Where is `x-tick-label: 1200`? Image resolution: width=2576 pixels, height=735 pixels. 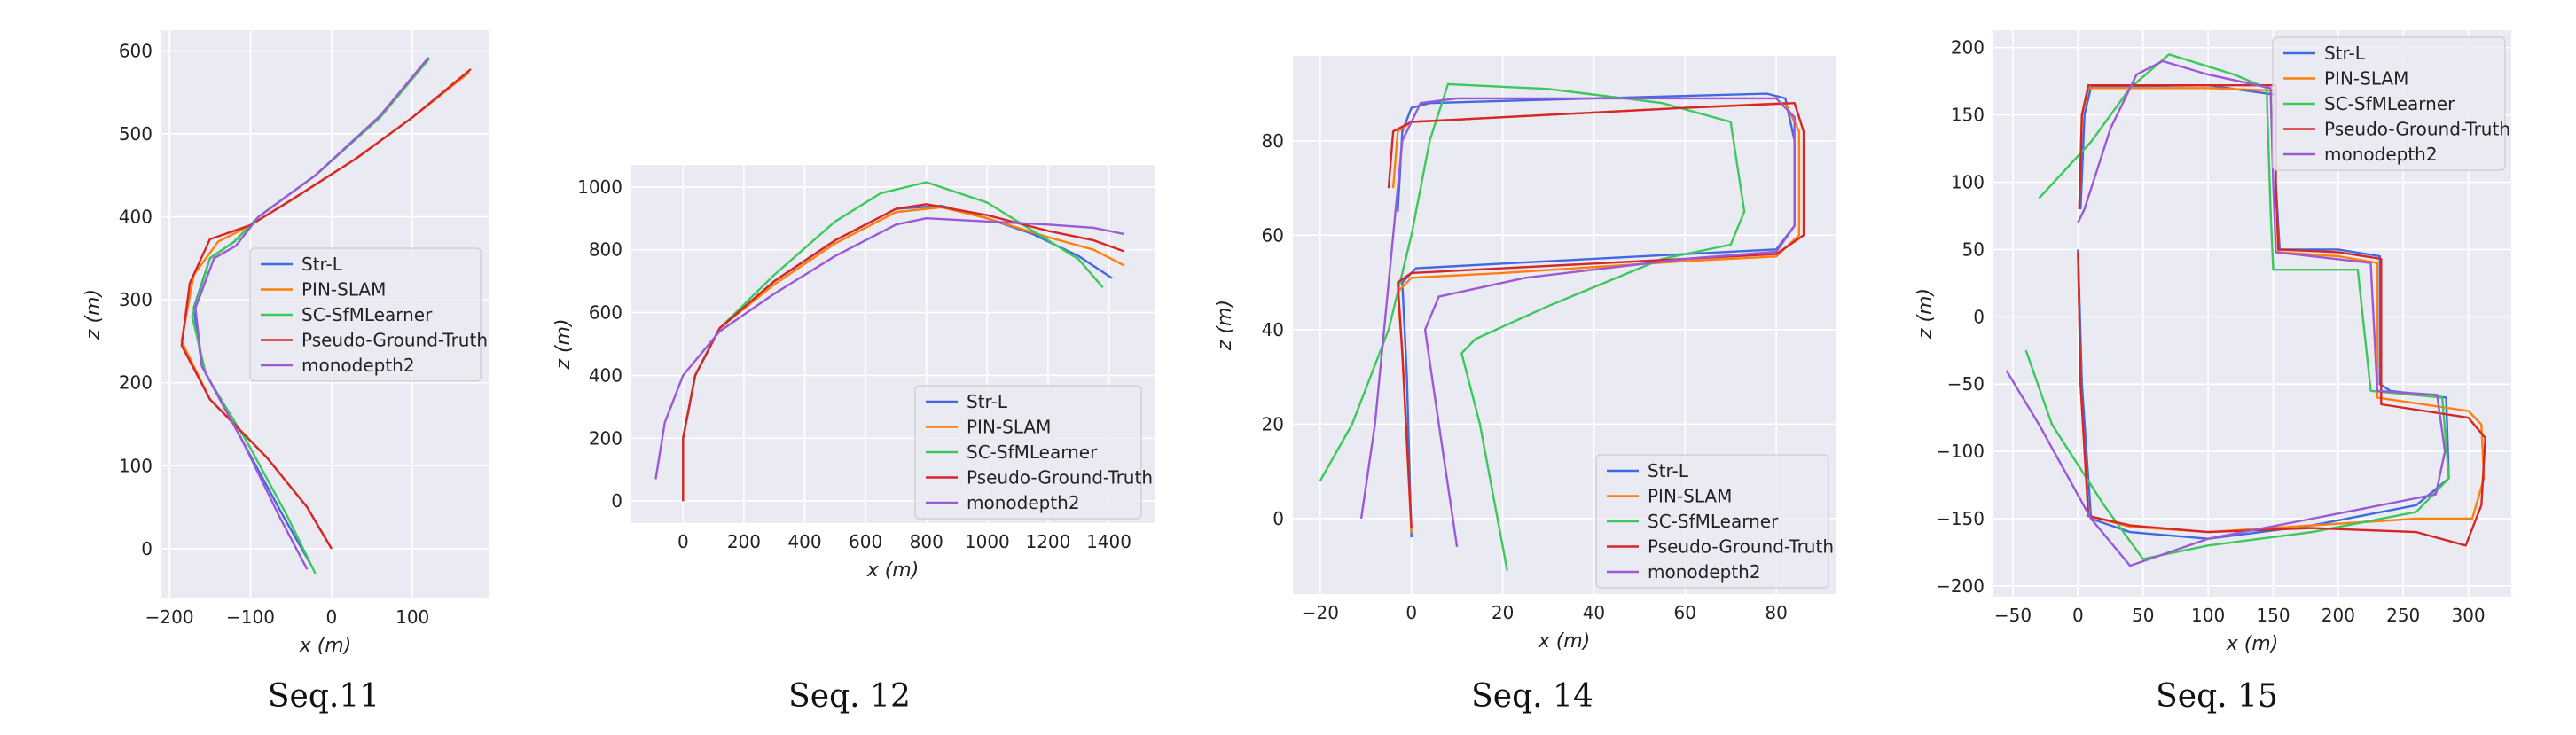
x-tick-label: 1200 is located at coordinates (1047, 541).